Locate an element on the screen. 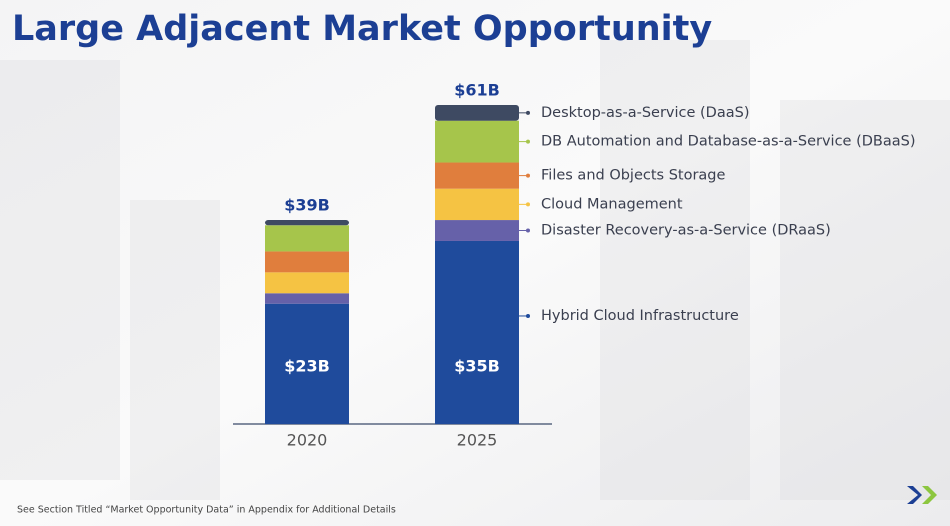 Image resolution: width=950 pixels, height=526 pixels. total-label: $61B is located at coordinates (477, 90).